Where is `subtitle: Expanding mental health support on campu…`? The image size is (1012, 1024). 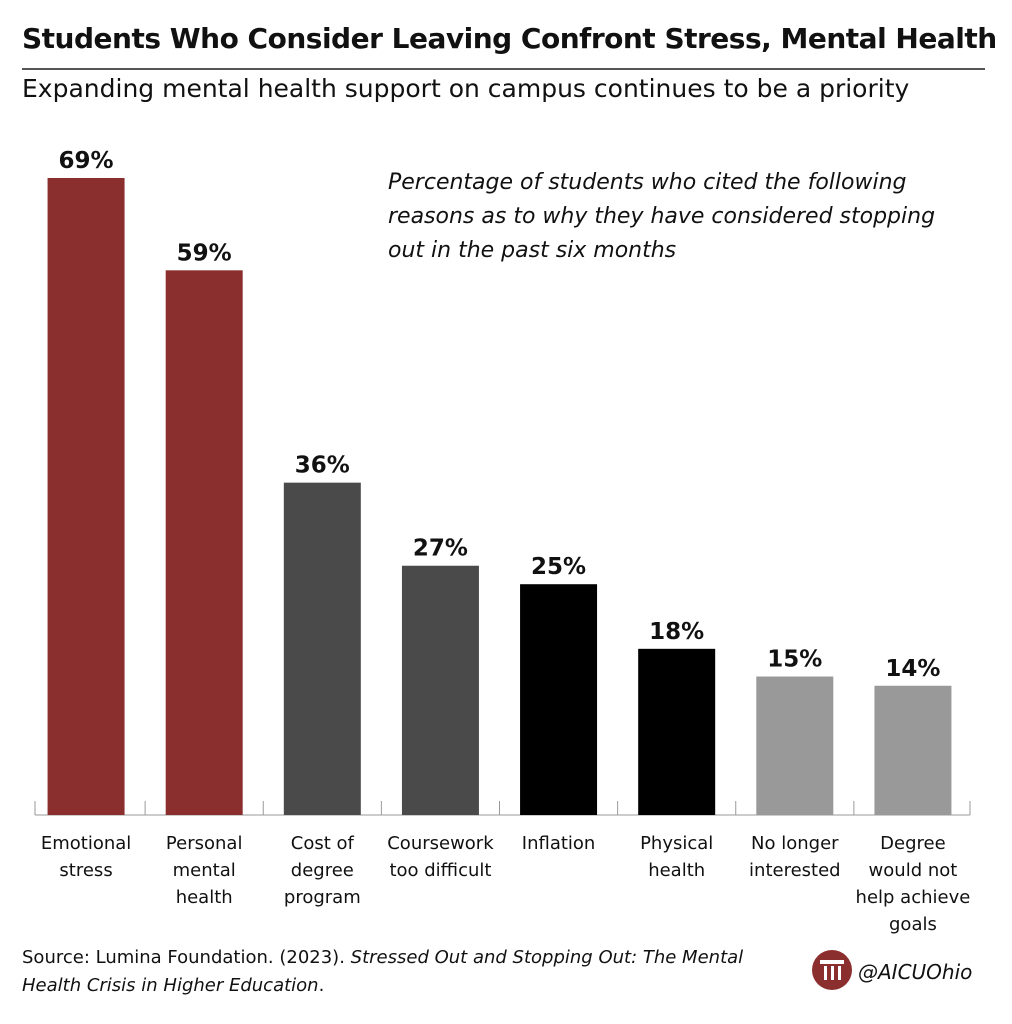
subtitle: Expanding mental health support on campu… is located at coordinates (466, 88).